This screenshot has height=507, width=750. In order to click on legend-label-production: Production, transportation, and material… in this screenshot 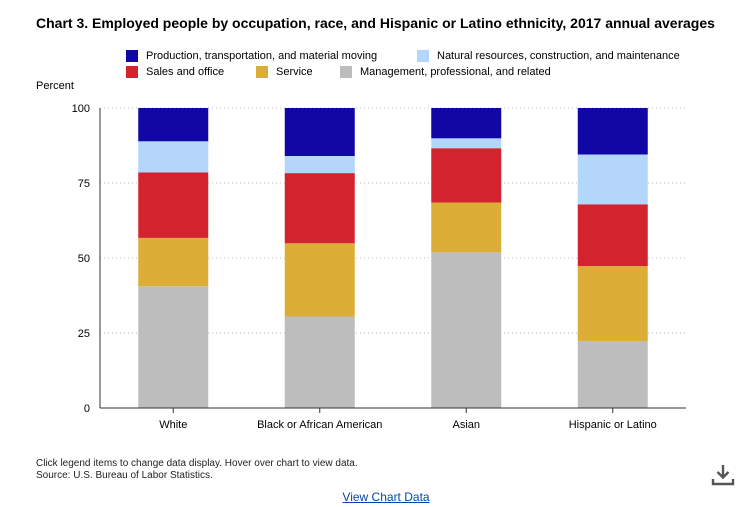, I will do `click(262, 56)`.